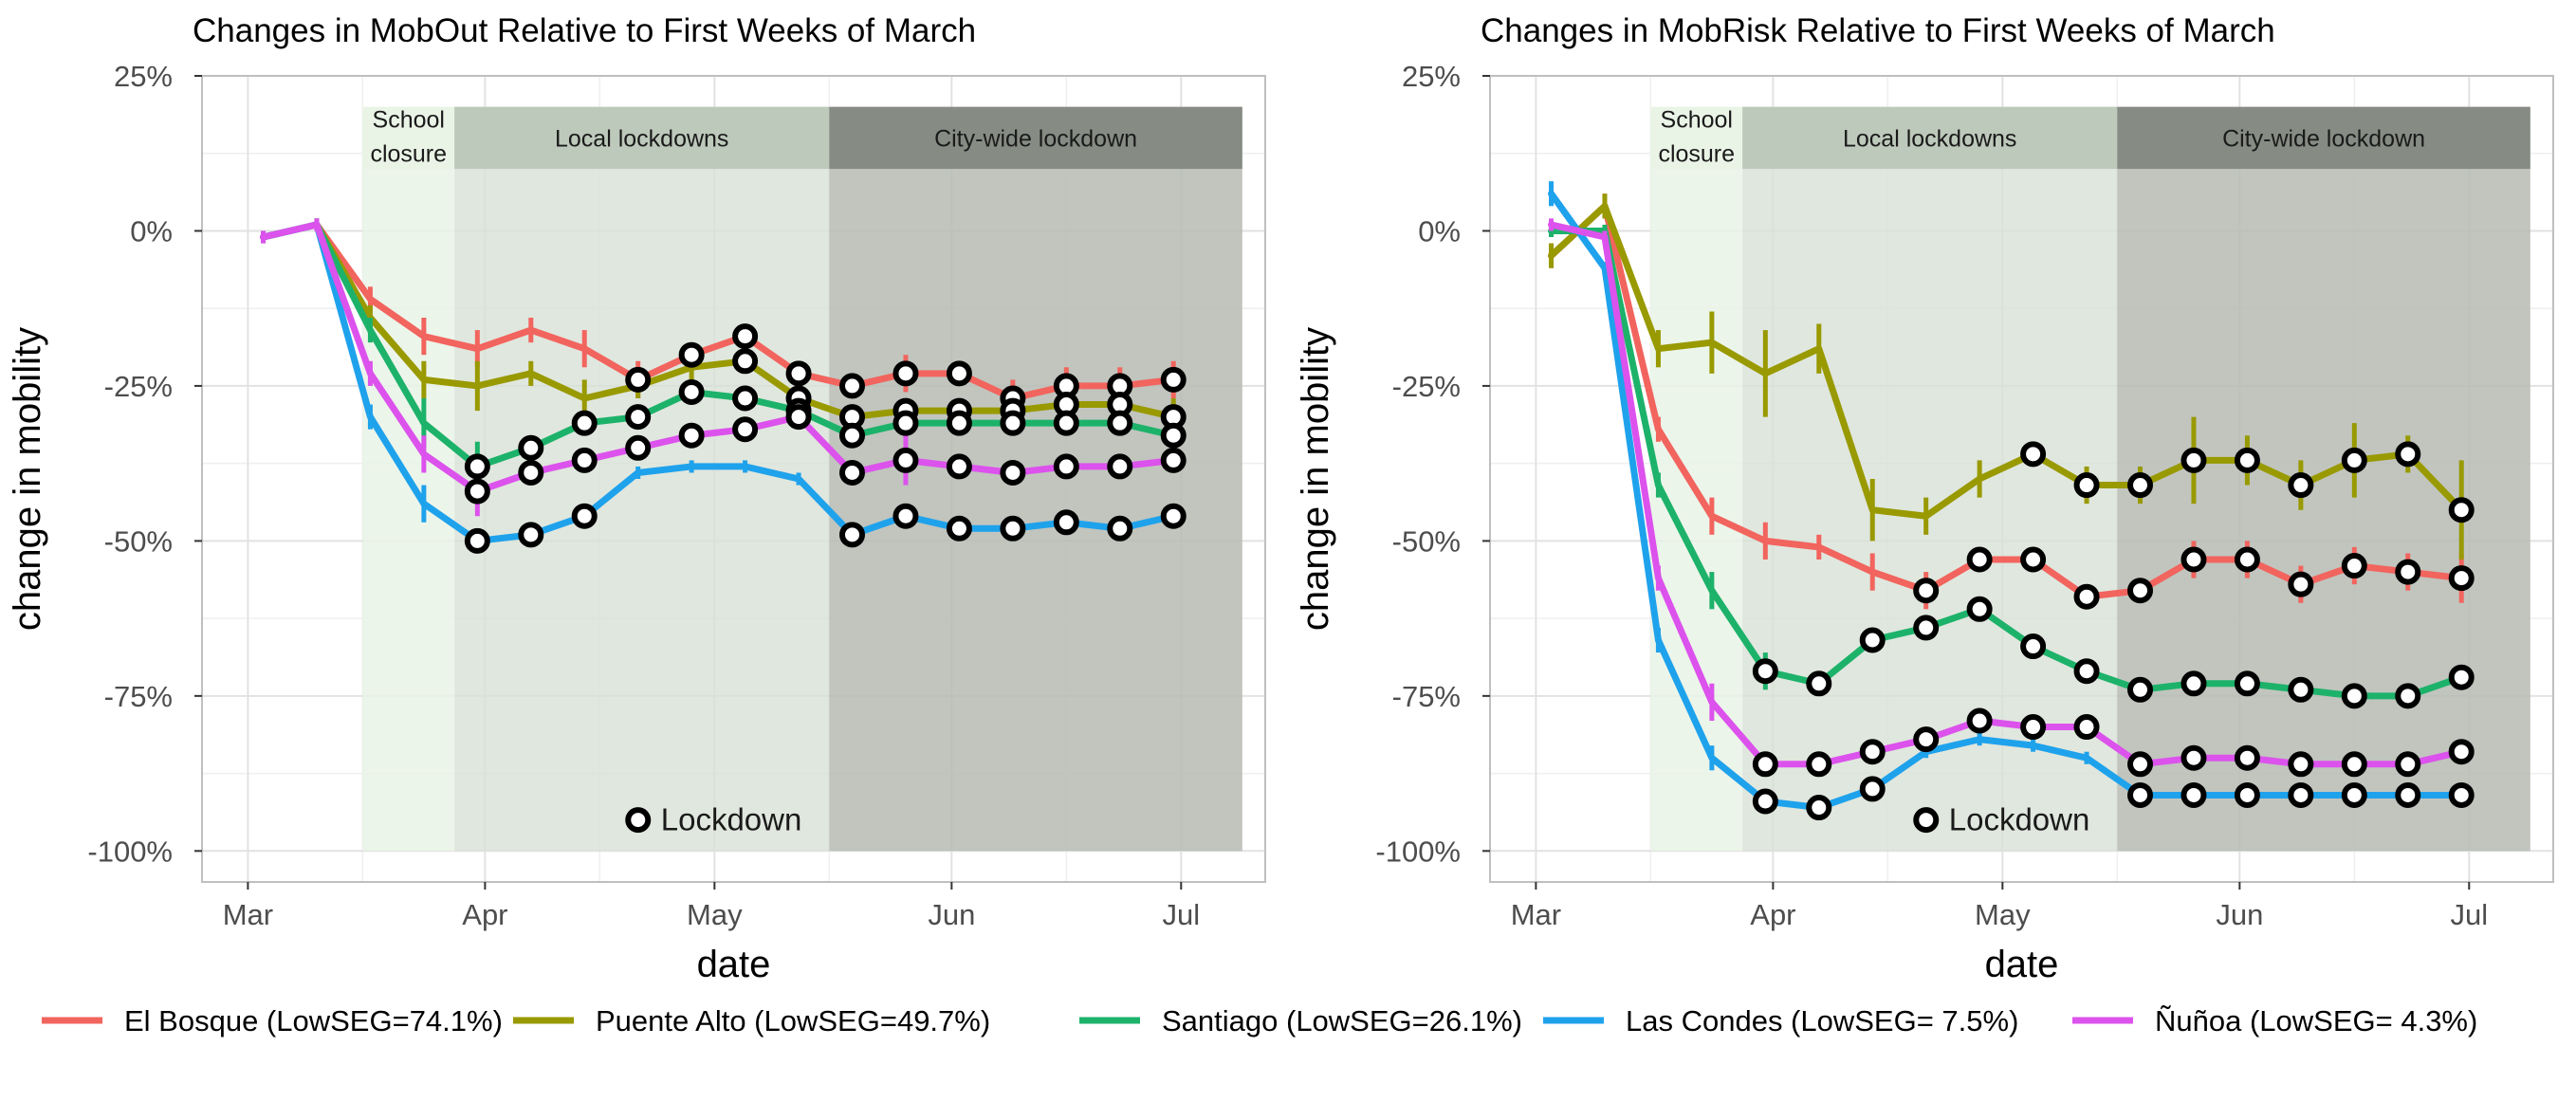  What do you see at coordinates (2239, 914) in the screenshot?
I see `x-tick-label: Jun` at bounding box center [2239, 914].